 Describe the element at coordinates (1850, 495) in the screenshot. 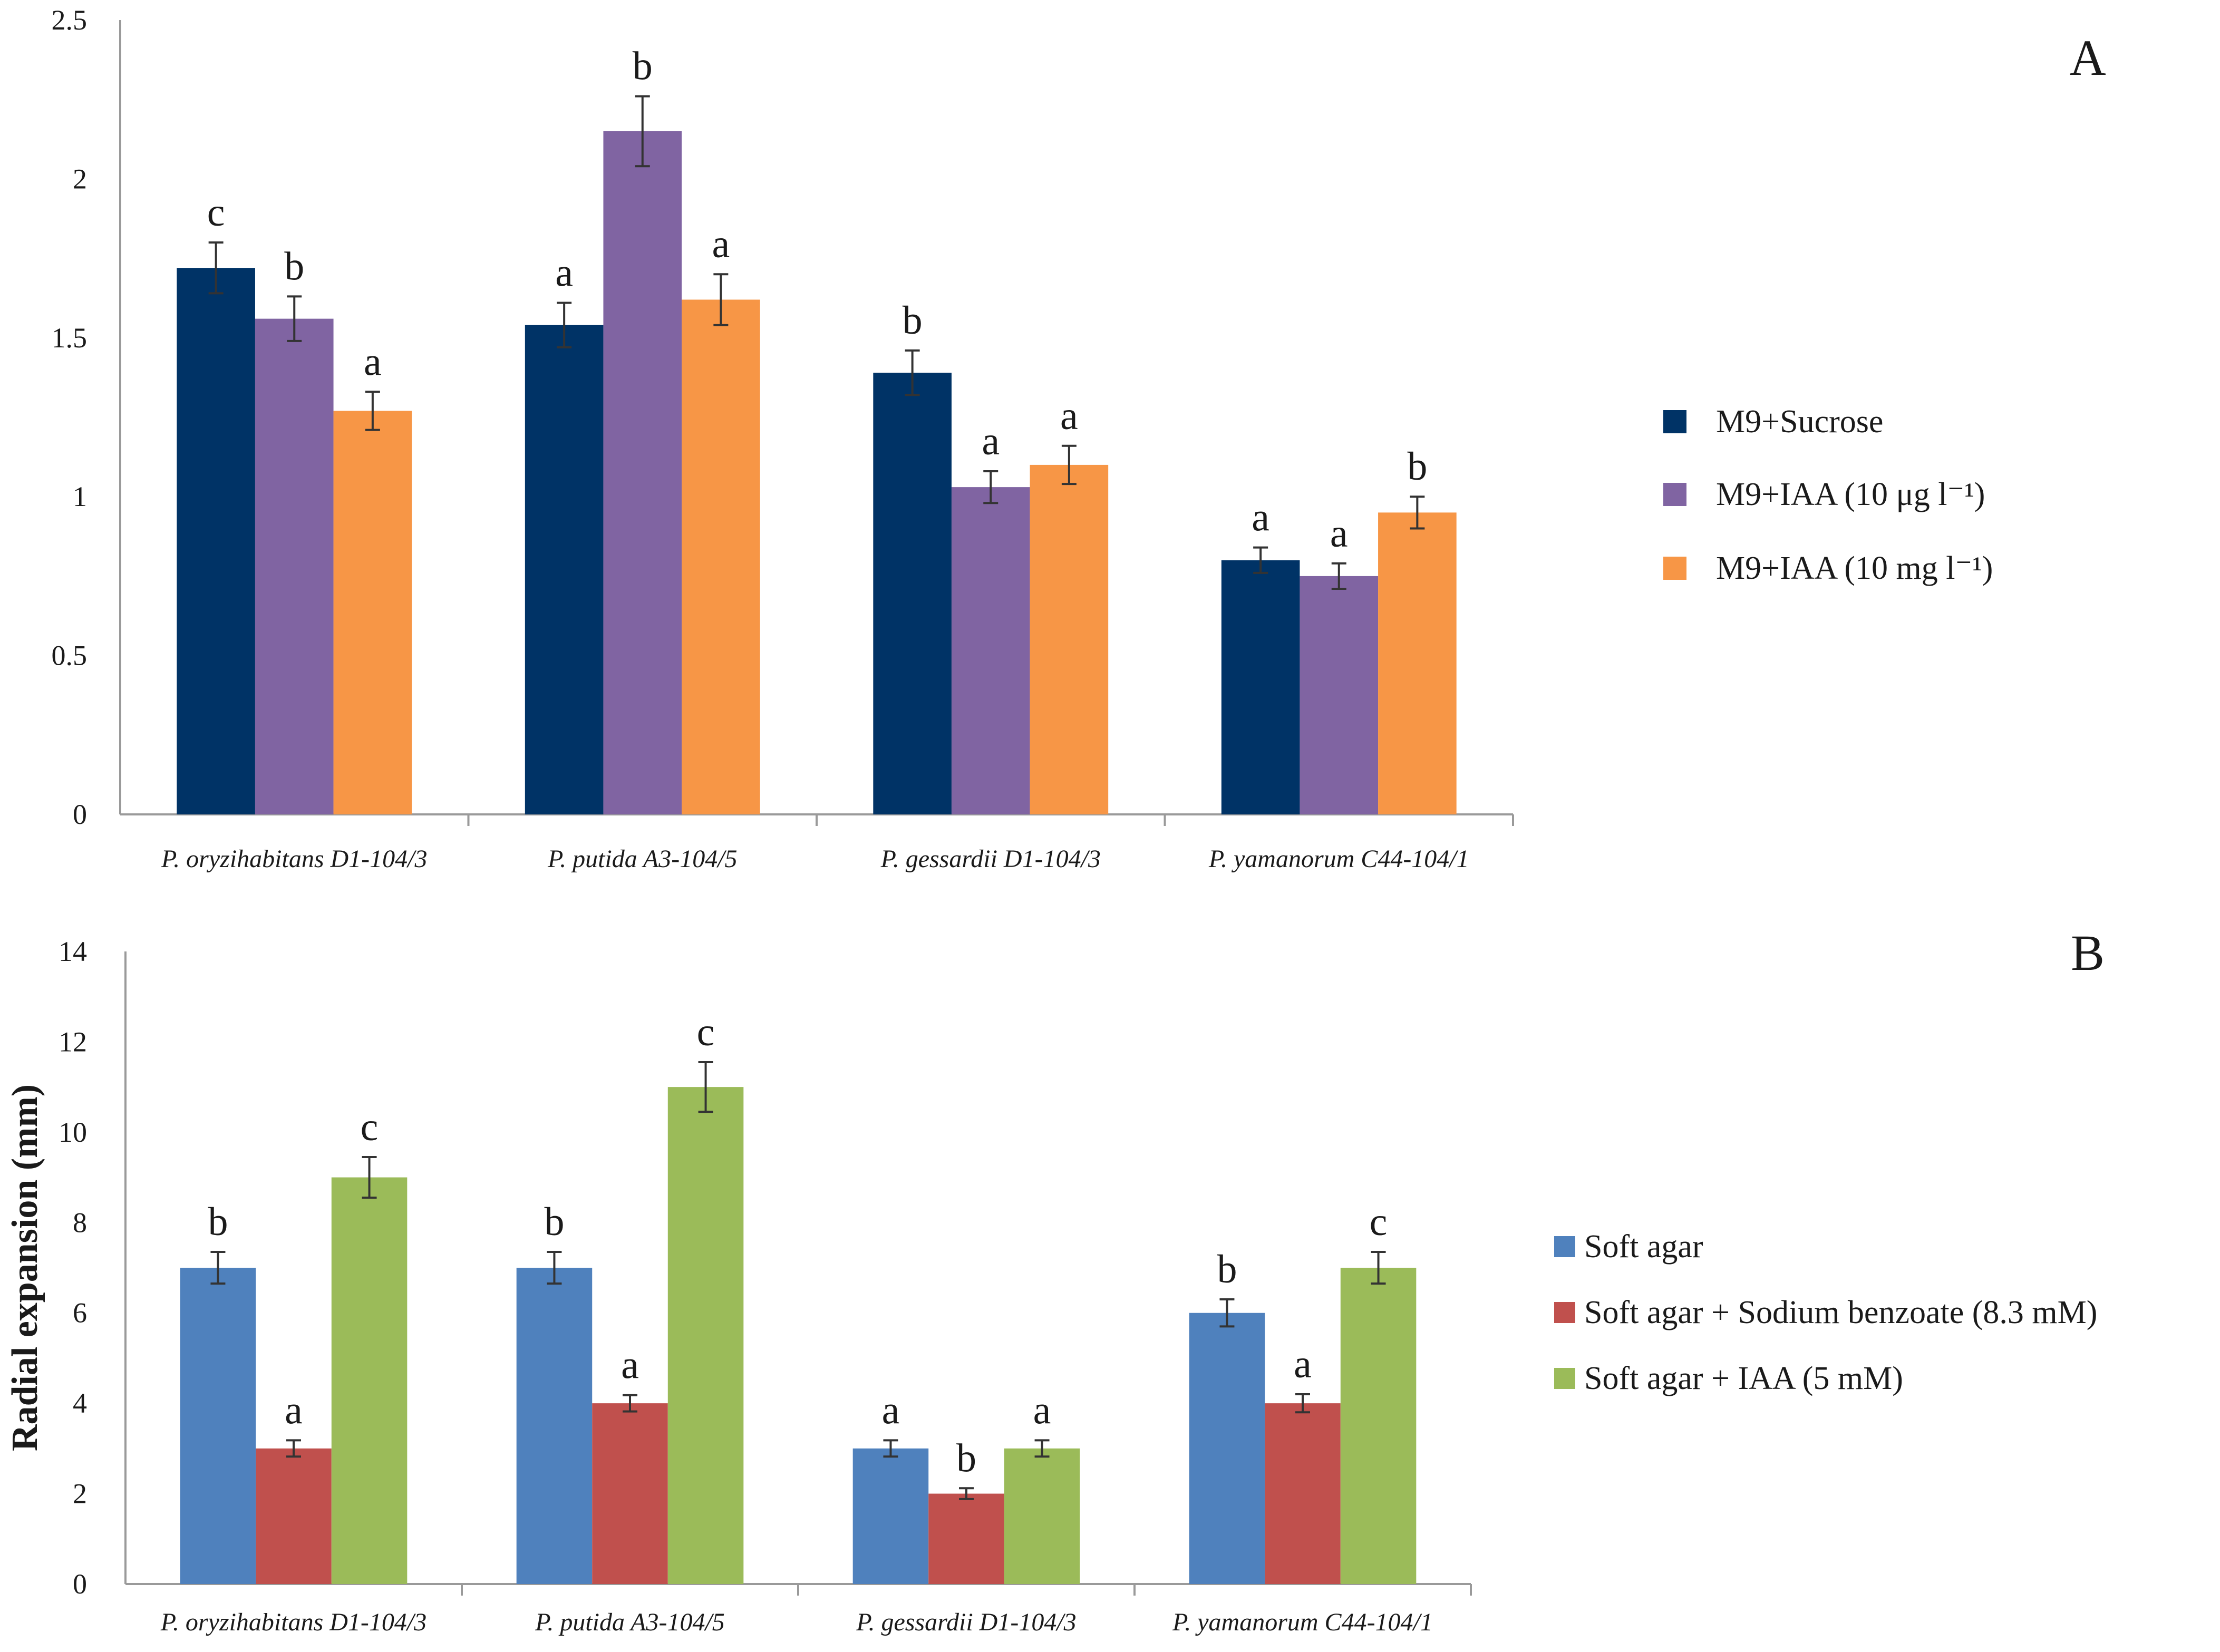

I see `legend-label: M9+IAA (10 μg l⁻¹)` at that location.